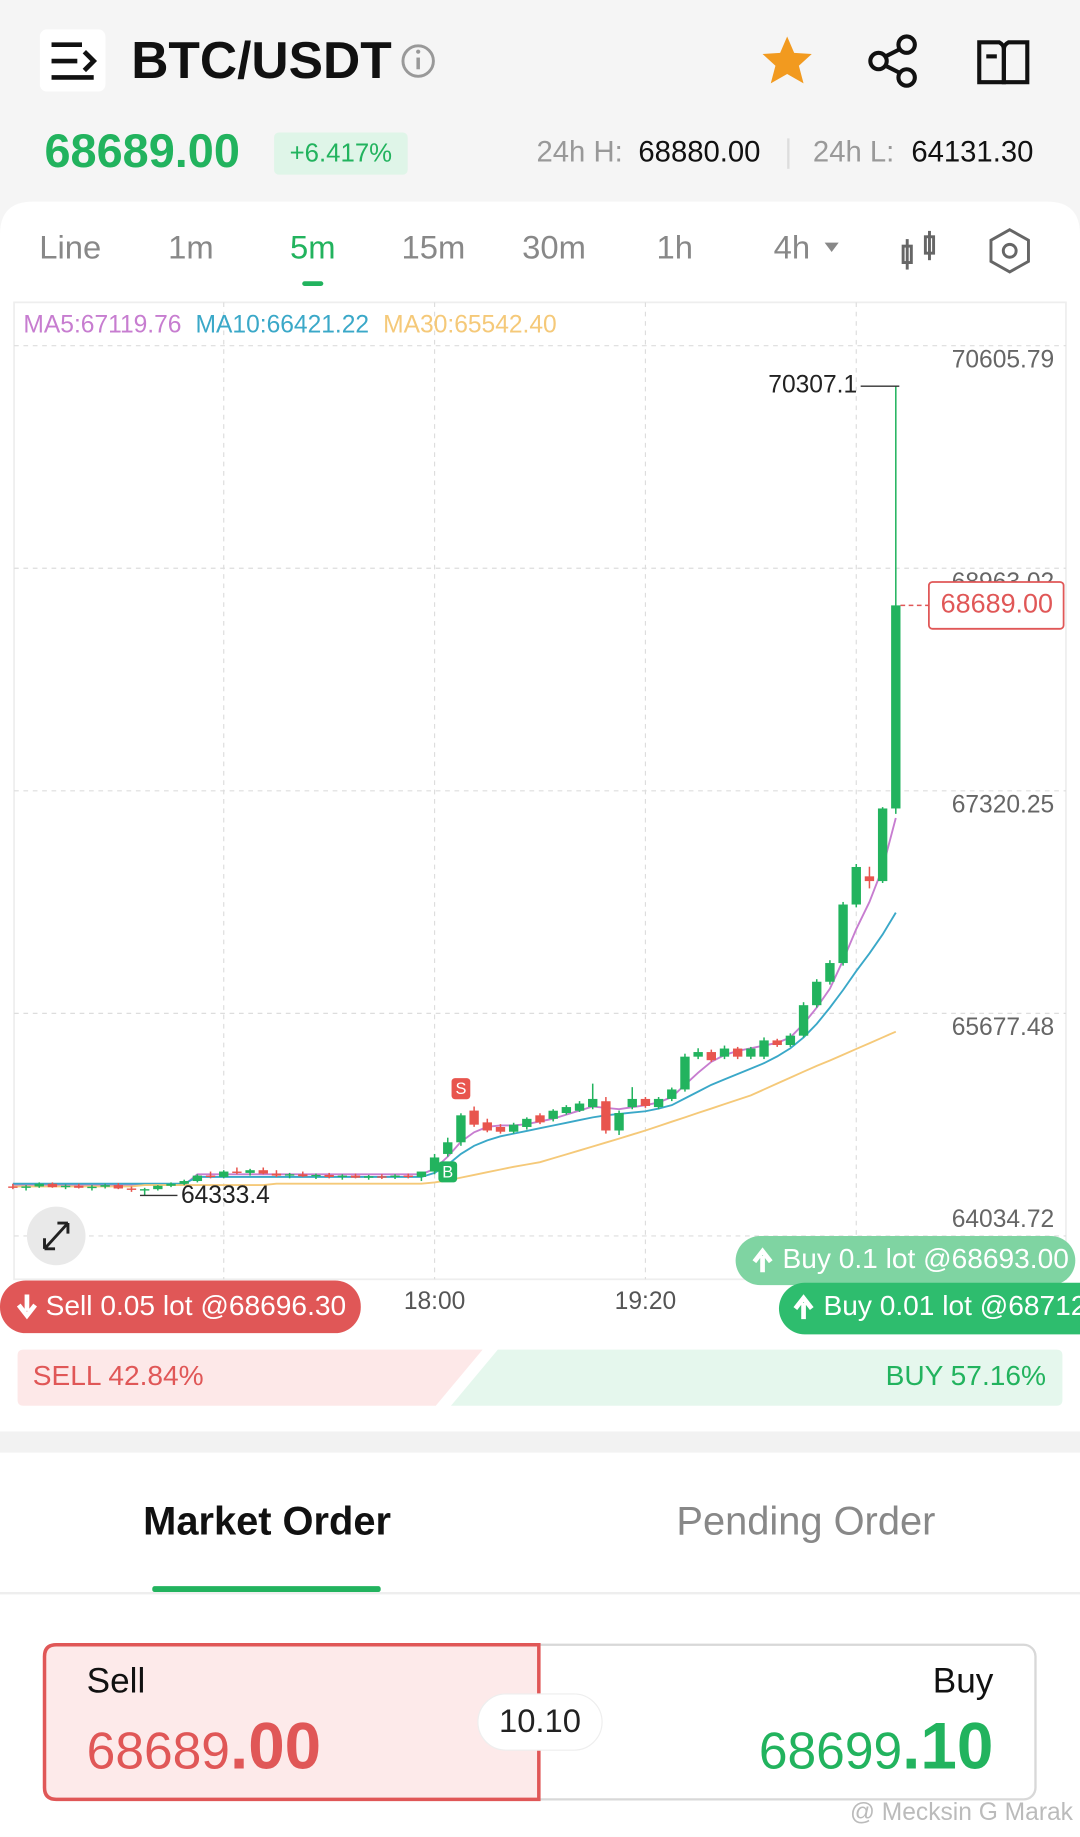 This screenshot has height=1837, width=1080. I want to click on order-tab-active: Market Order, so click(267, 1522).